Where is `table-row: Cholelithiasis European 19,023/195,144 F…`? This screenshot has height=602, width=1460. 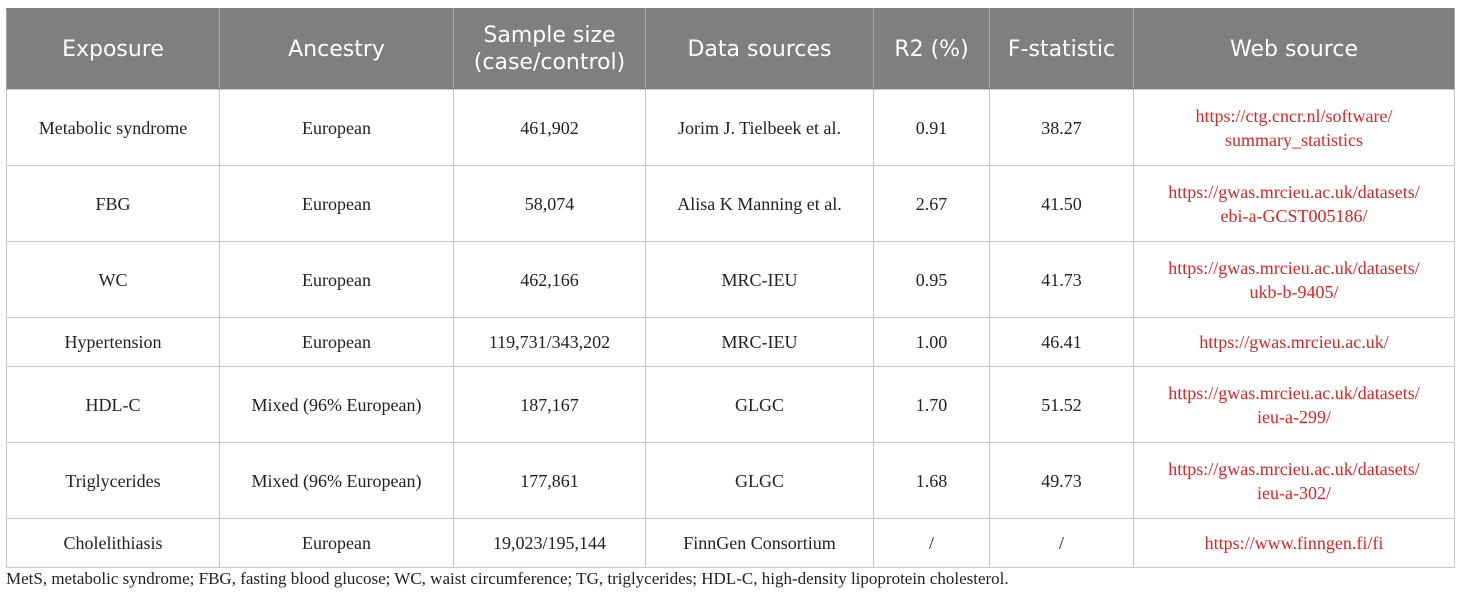
table-row: Cholelithiasis European 19,023/195,144 F… is located at coordinates (730, 543).